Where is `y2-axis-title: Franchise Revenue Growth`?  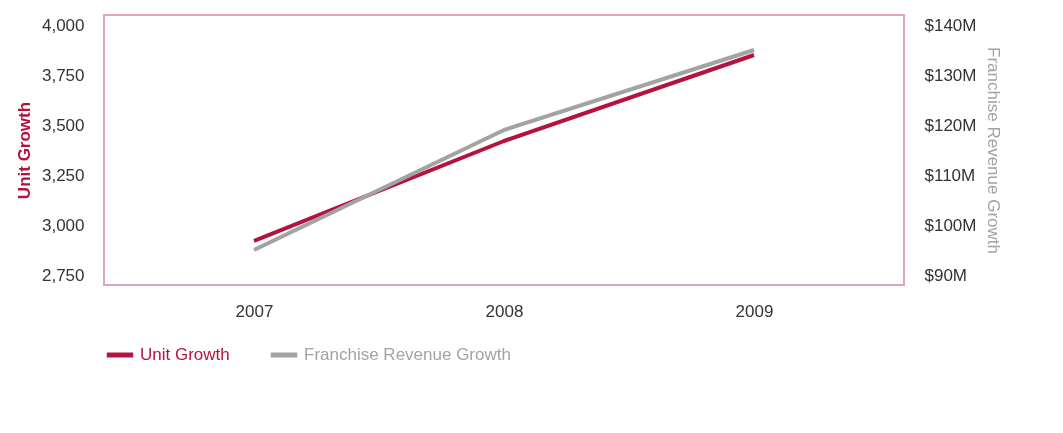
y2-axis-title: Franchise Revenue Growth is located at coordinates (994, 150).